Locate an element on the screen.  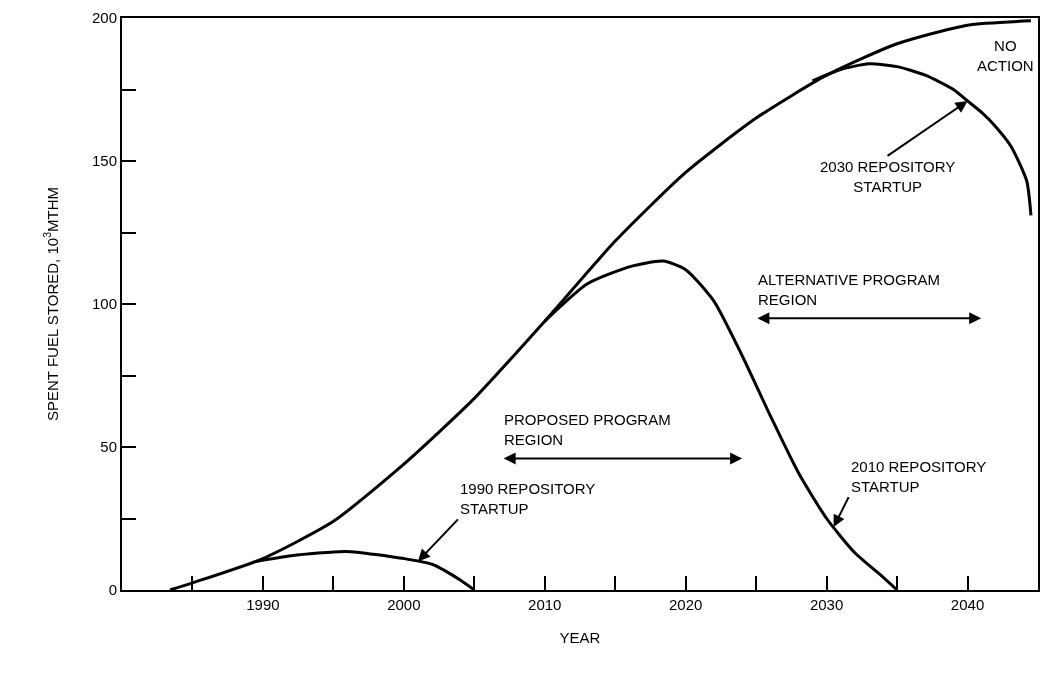
y-tick-label: 150 is located at coordinates (104, 161).